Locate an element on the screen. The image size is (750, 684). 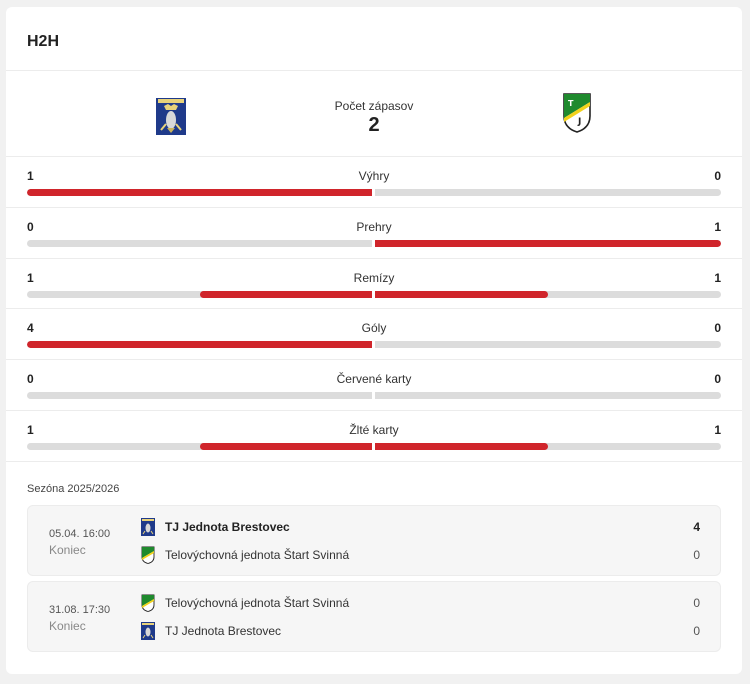
matches-count-label: Počet zápasov is located at coordinates (374, 106).